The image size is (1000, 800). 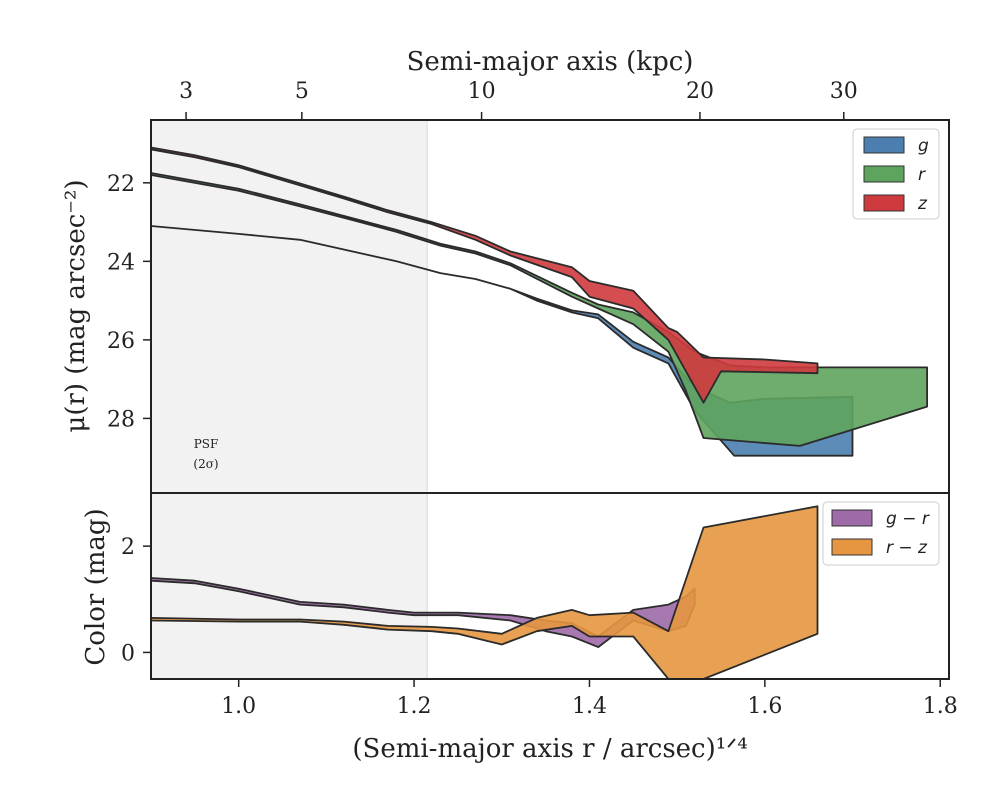 What do you see at coordinates (908, 519) in the screenshot?
I see `legend-label-g-minus-r: g − r` at bounding box center [908, 519].